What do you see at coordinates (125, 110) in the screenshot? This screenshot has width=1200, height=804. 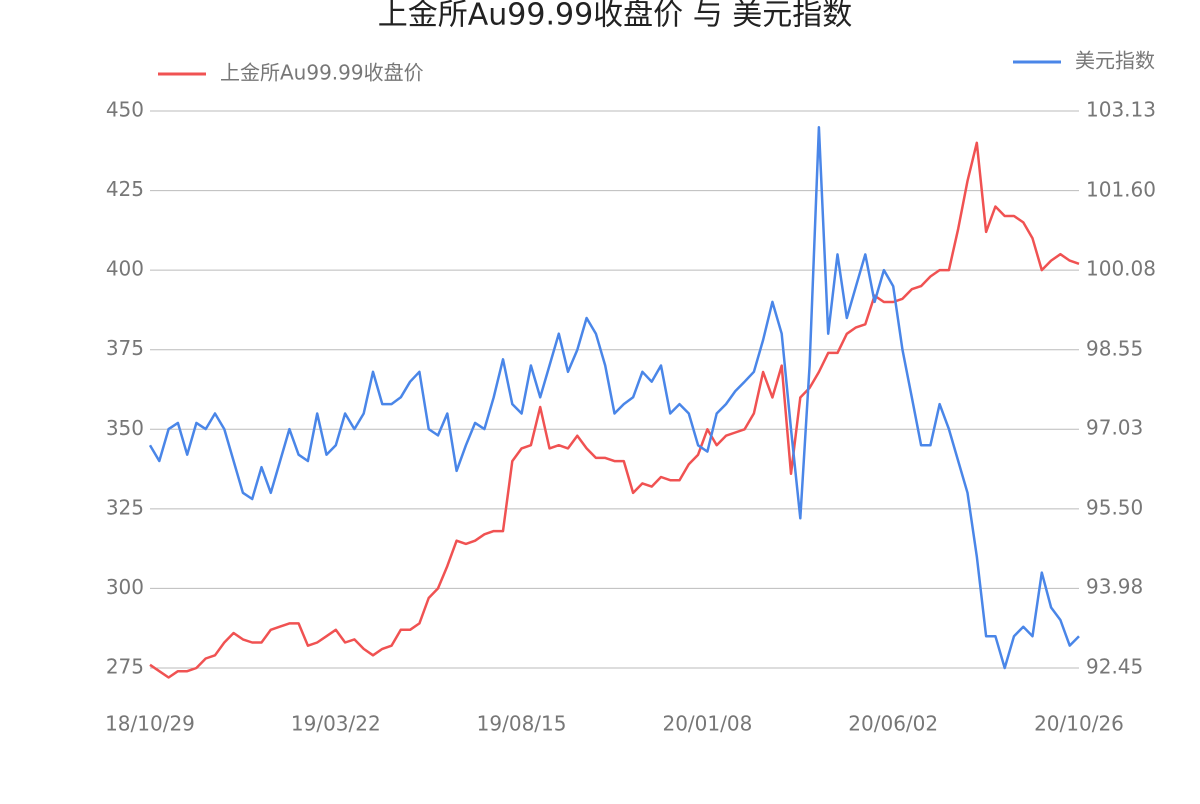 I see `y-tick-label: 450` at bounding box center [125, 110].